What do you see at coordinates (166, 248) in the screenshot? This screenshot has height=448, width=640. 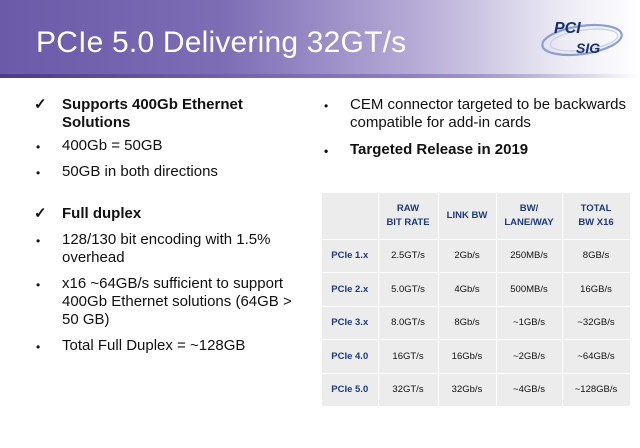 I see `bullet-text: 128/130 bit encoding with 1.5% overhead` at bounding box center [166, 248].